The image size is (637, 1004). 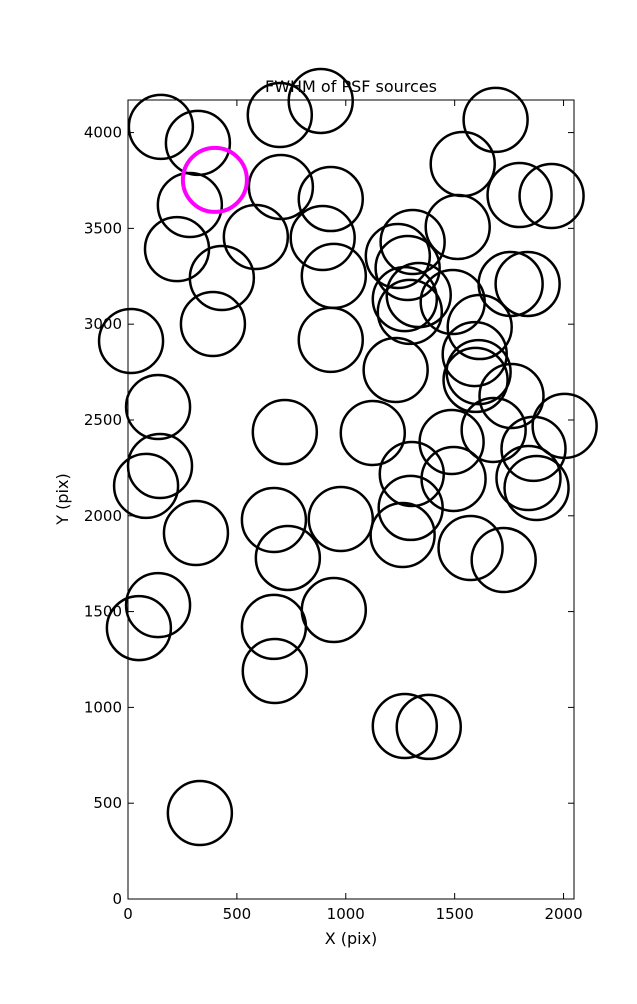 I want to click on x-tick-label: 500, so click(x=237, y=914).